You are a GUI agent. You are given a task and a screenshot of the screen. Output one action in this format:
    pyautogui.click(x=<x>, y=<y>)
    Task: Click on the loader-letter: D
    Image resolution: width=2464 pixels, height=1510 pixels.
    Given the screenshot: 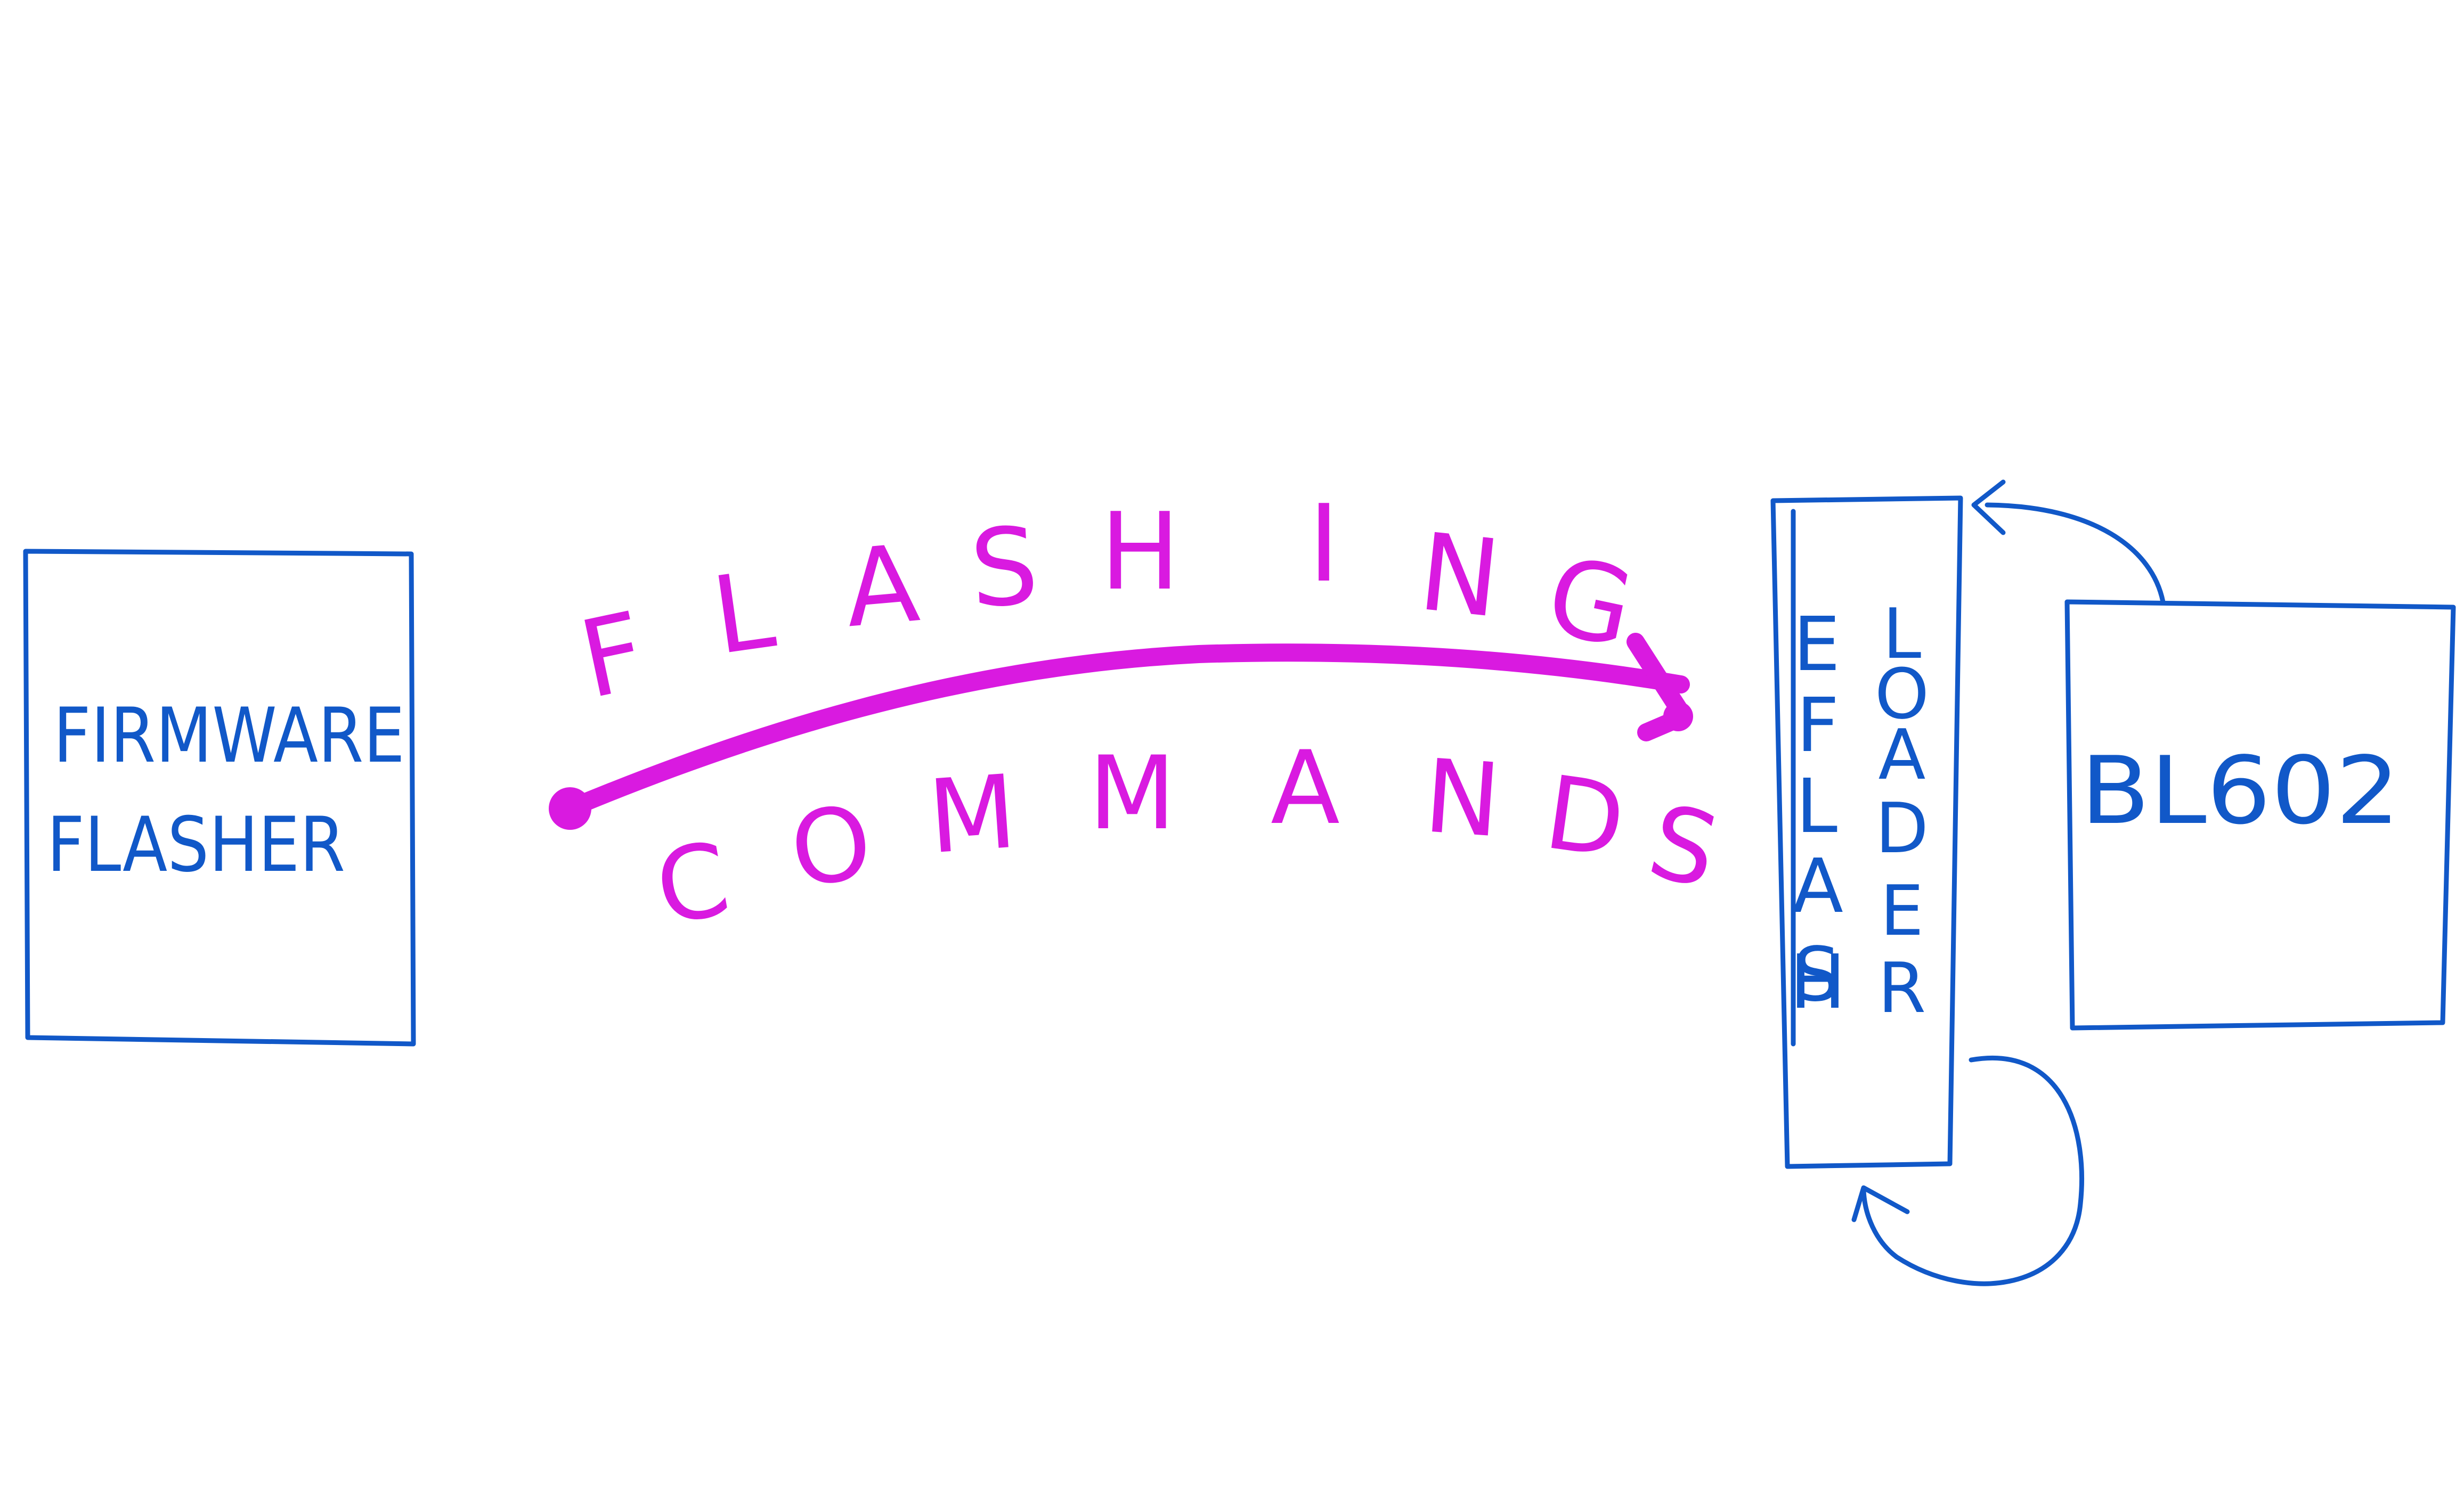 What is the action you would take?
    pyautogui.click(x=1902, y=828)
    